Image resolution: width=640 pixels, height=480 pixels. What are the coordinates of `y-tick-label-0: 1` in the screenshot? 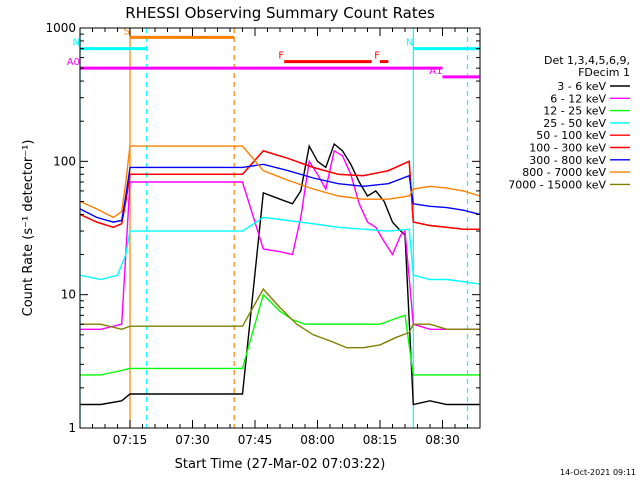 It's located at (72, 428).